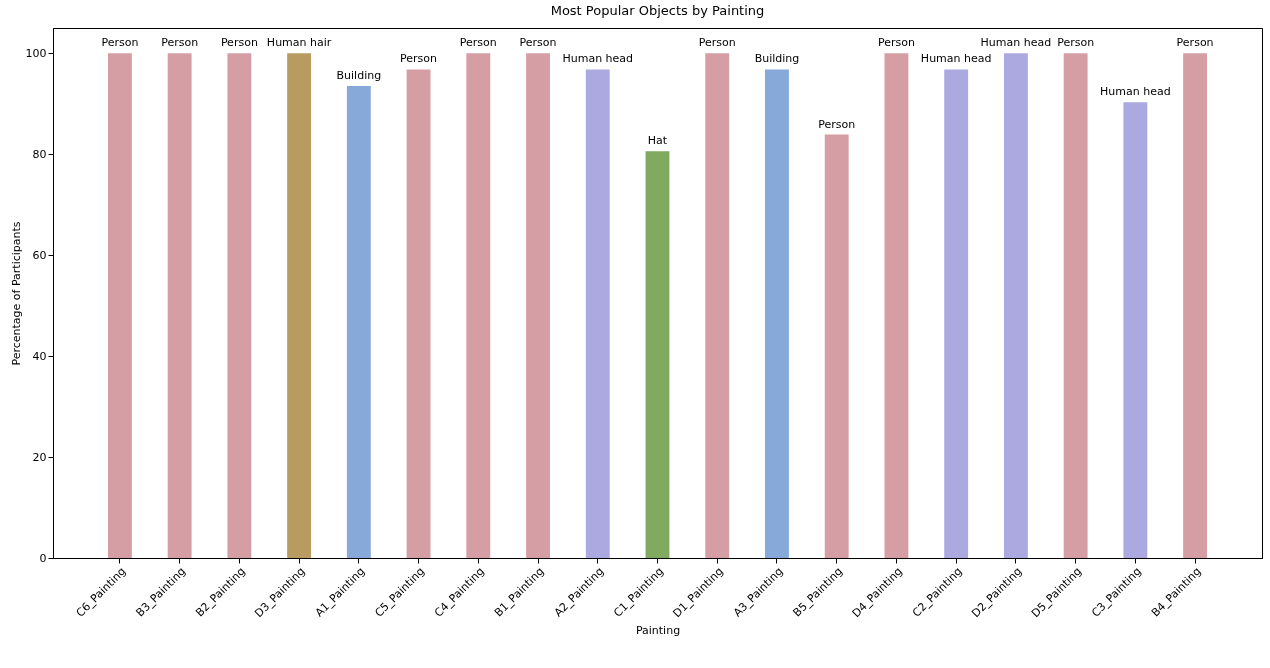 The width and height of the screenshot is (1270, 668). What do you see at coordinates (39, 356) in the screenshot?
I see `y-tick-label: 40` at bounding box center [39, 356].